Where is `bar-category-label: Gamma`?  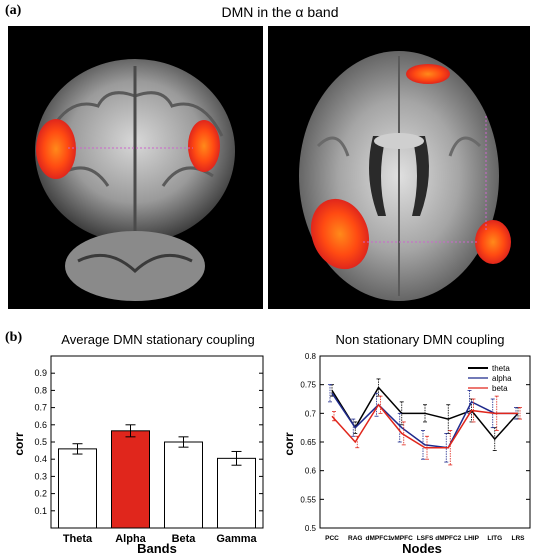 bar-category-label: Gamma is located at coordinates (236, 539).